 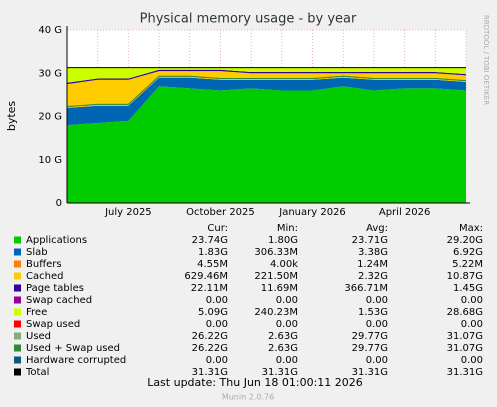 I want to click on legend-stat: 10.87G, so click(x=465, y=276).